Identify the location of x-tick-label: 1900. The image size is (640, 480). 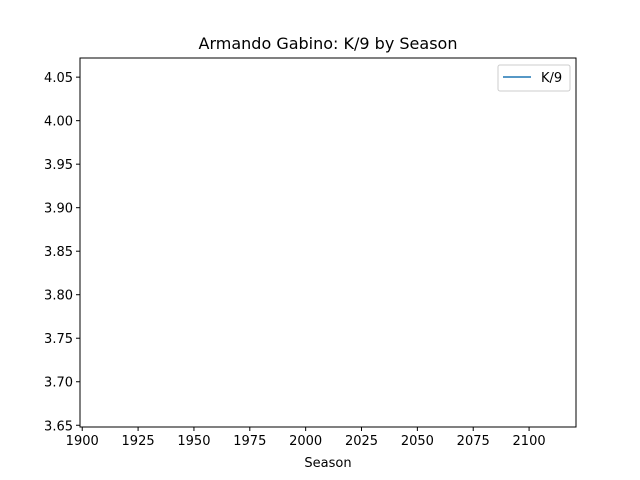
(82, 441).